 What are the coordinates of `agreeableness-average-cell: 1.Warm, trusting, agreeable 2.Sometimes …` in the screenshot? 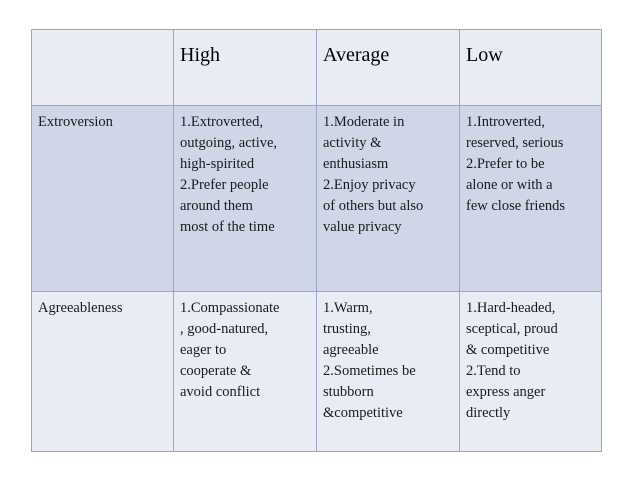 It's located at (388, 371).